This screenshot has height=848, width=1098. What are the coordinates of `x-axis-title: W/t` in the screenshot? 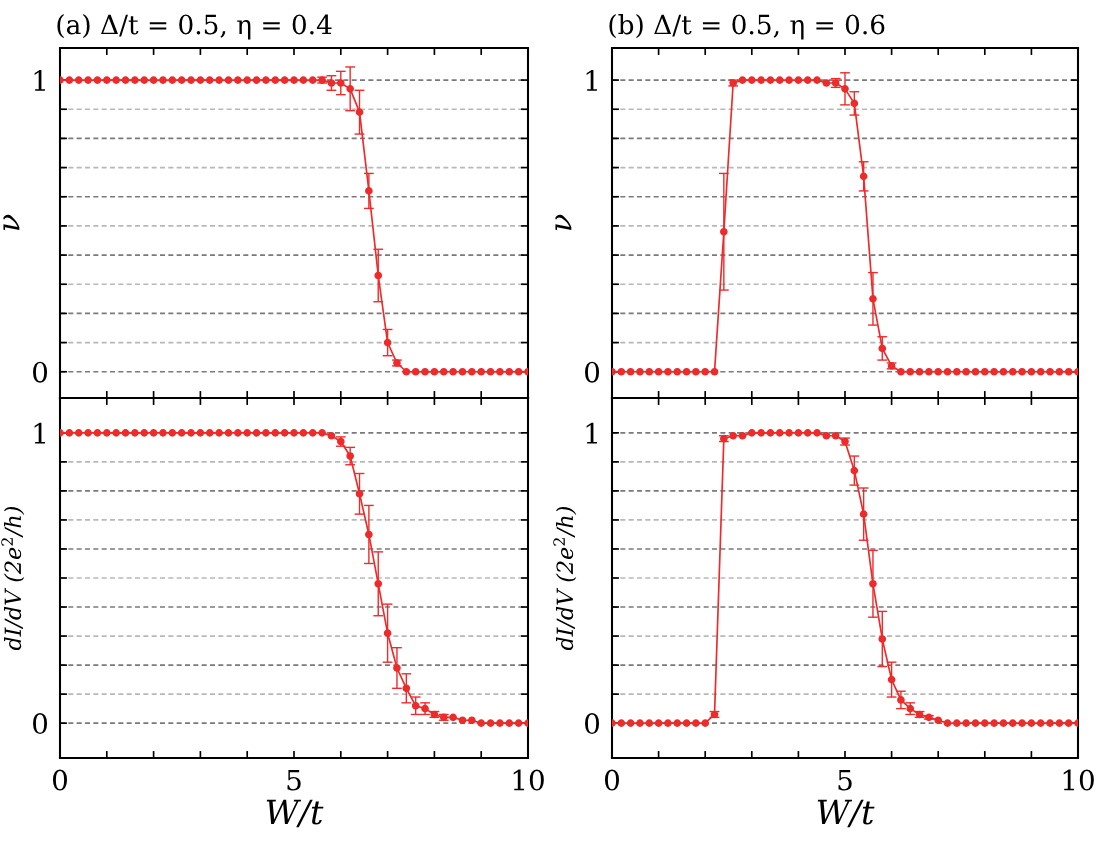 It's located at (295, 813).